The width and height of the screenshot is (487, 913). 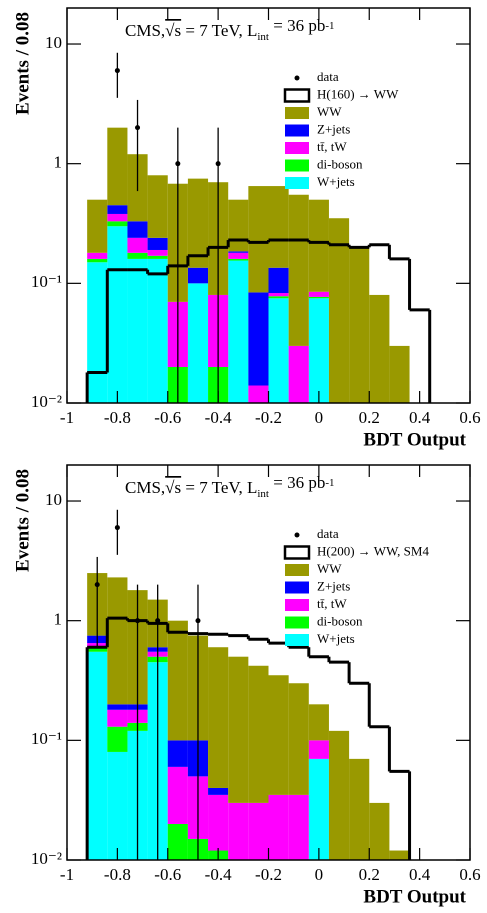 I want to click on x-tick-label: 0.2, so click(x=369, y=417).